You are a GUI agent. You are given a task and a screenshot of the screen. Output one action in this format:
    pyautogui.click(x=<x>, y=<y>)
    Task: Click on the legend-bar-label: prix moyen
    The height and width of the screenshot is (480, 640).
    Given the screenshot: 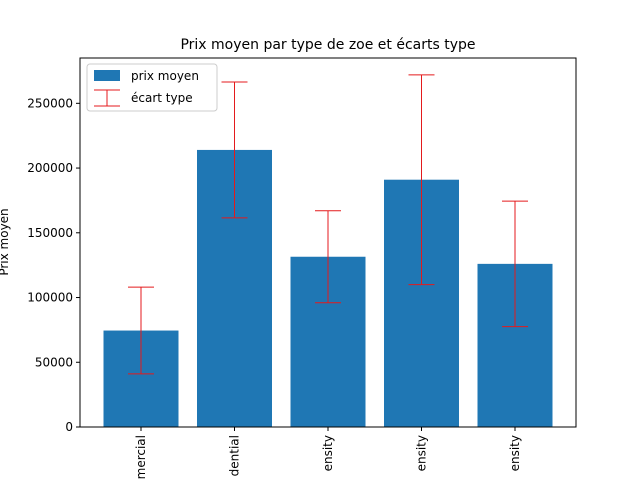 What is the action you would take?
    pyautogui.click(x=165, y=76)
    